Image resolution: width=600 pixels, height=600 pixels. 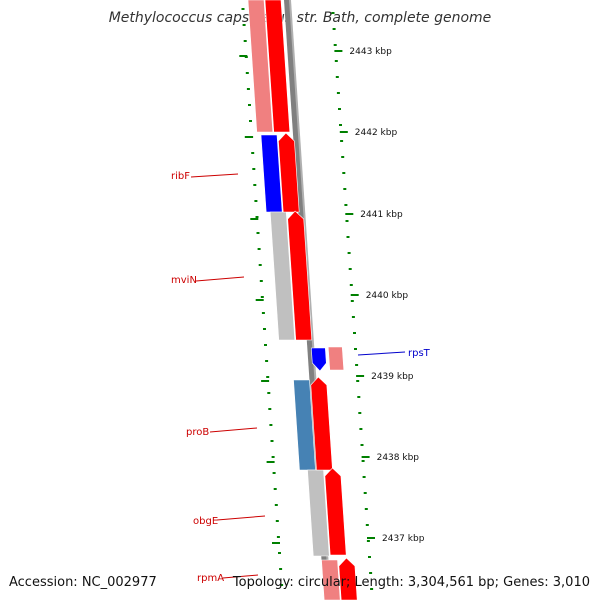 I want to click on position-label: 2443 kbp, so click(x=370, y=52).